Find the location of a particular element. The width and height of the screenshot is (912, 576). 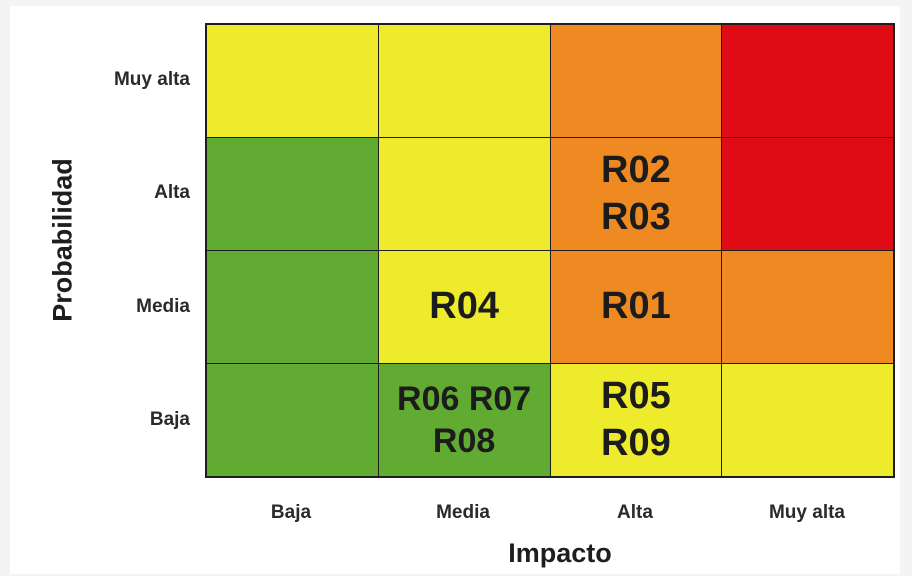

risk-list: R05 R09 is located at coordinates (636, 420).